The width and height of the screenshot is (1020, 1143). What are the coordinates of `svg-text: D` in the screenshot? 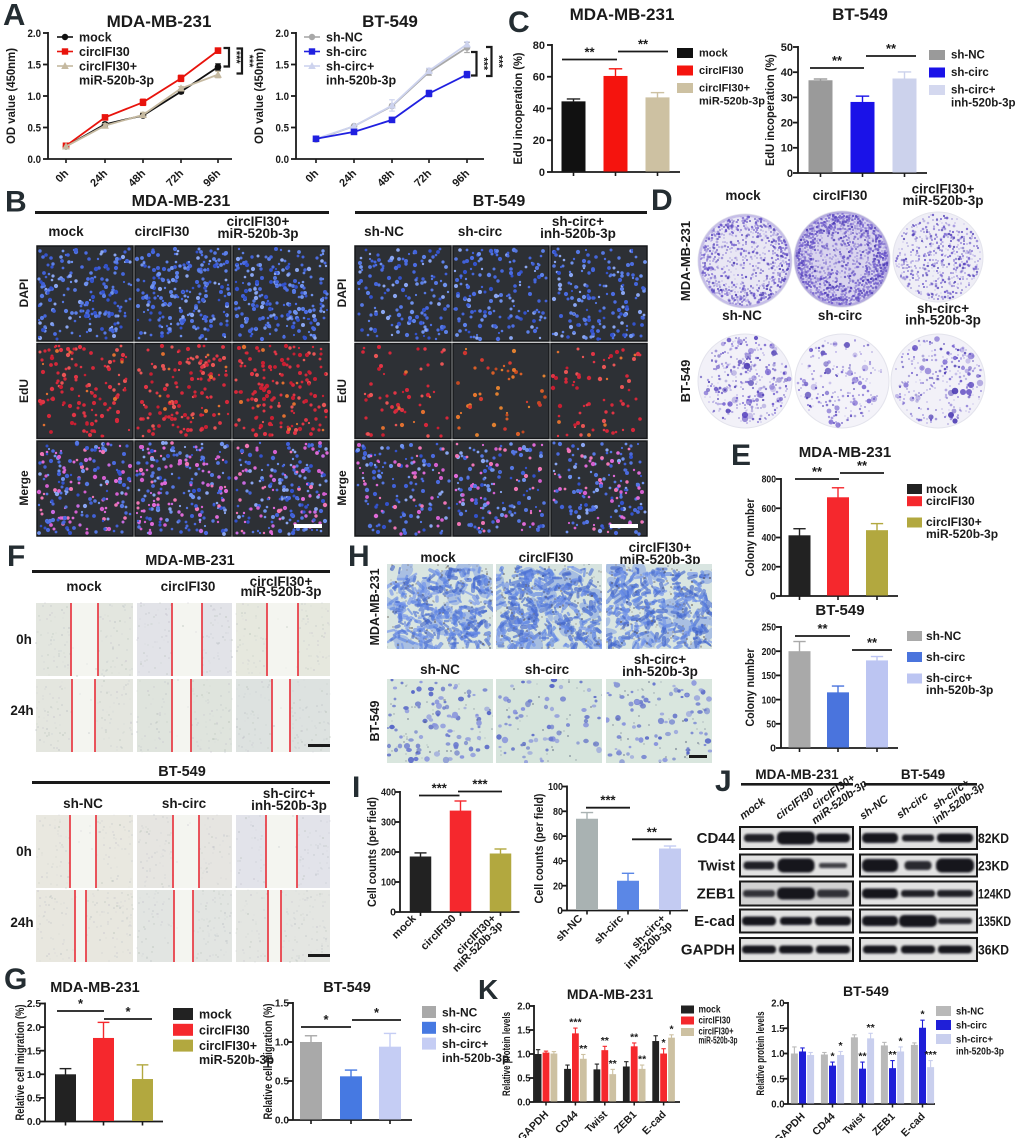 It's located at (662, 200).